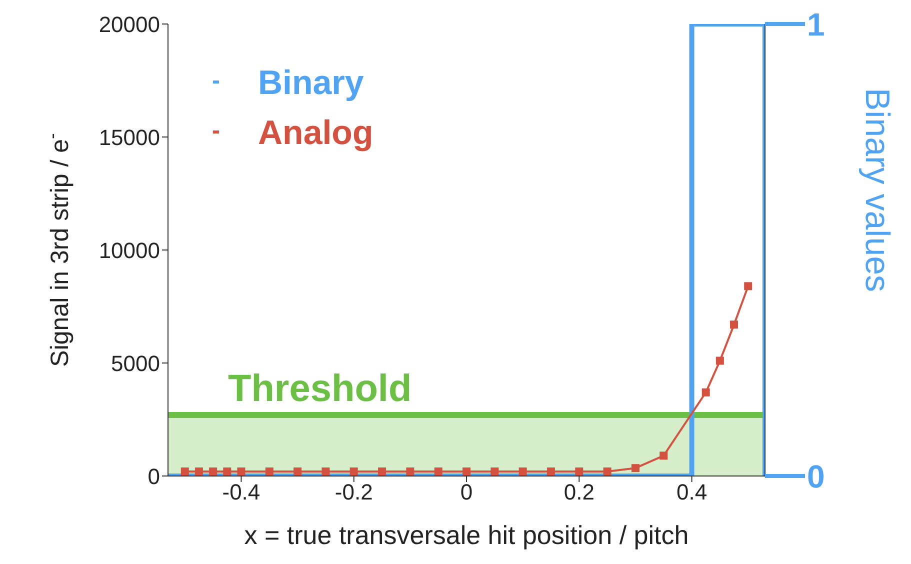 Image resolution: width=911 pixels, height=564 pixels. What do you see at coordinates (877, 190) in the screenshot?
I see `y2-axis-title: Binary values` at bounding box center [877, 190].